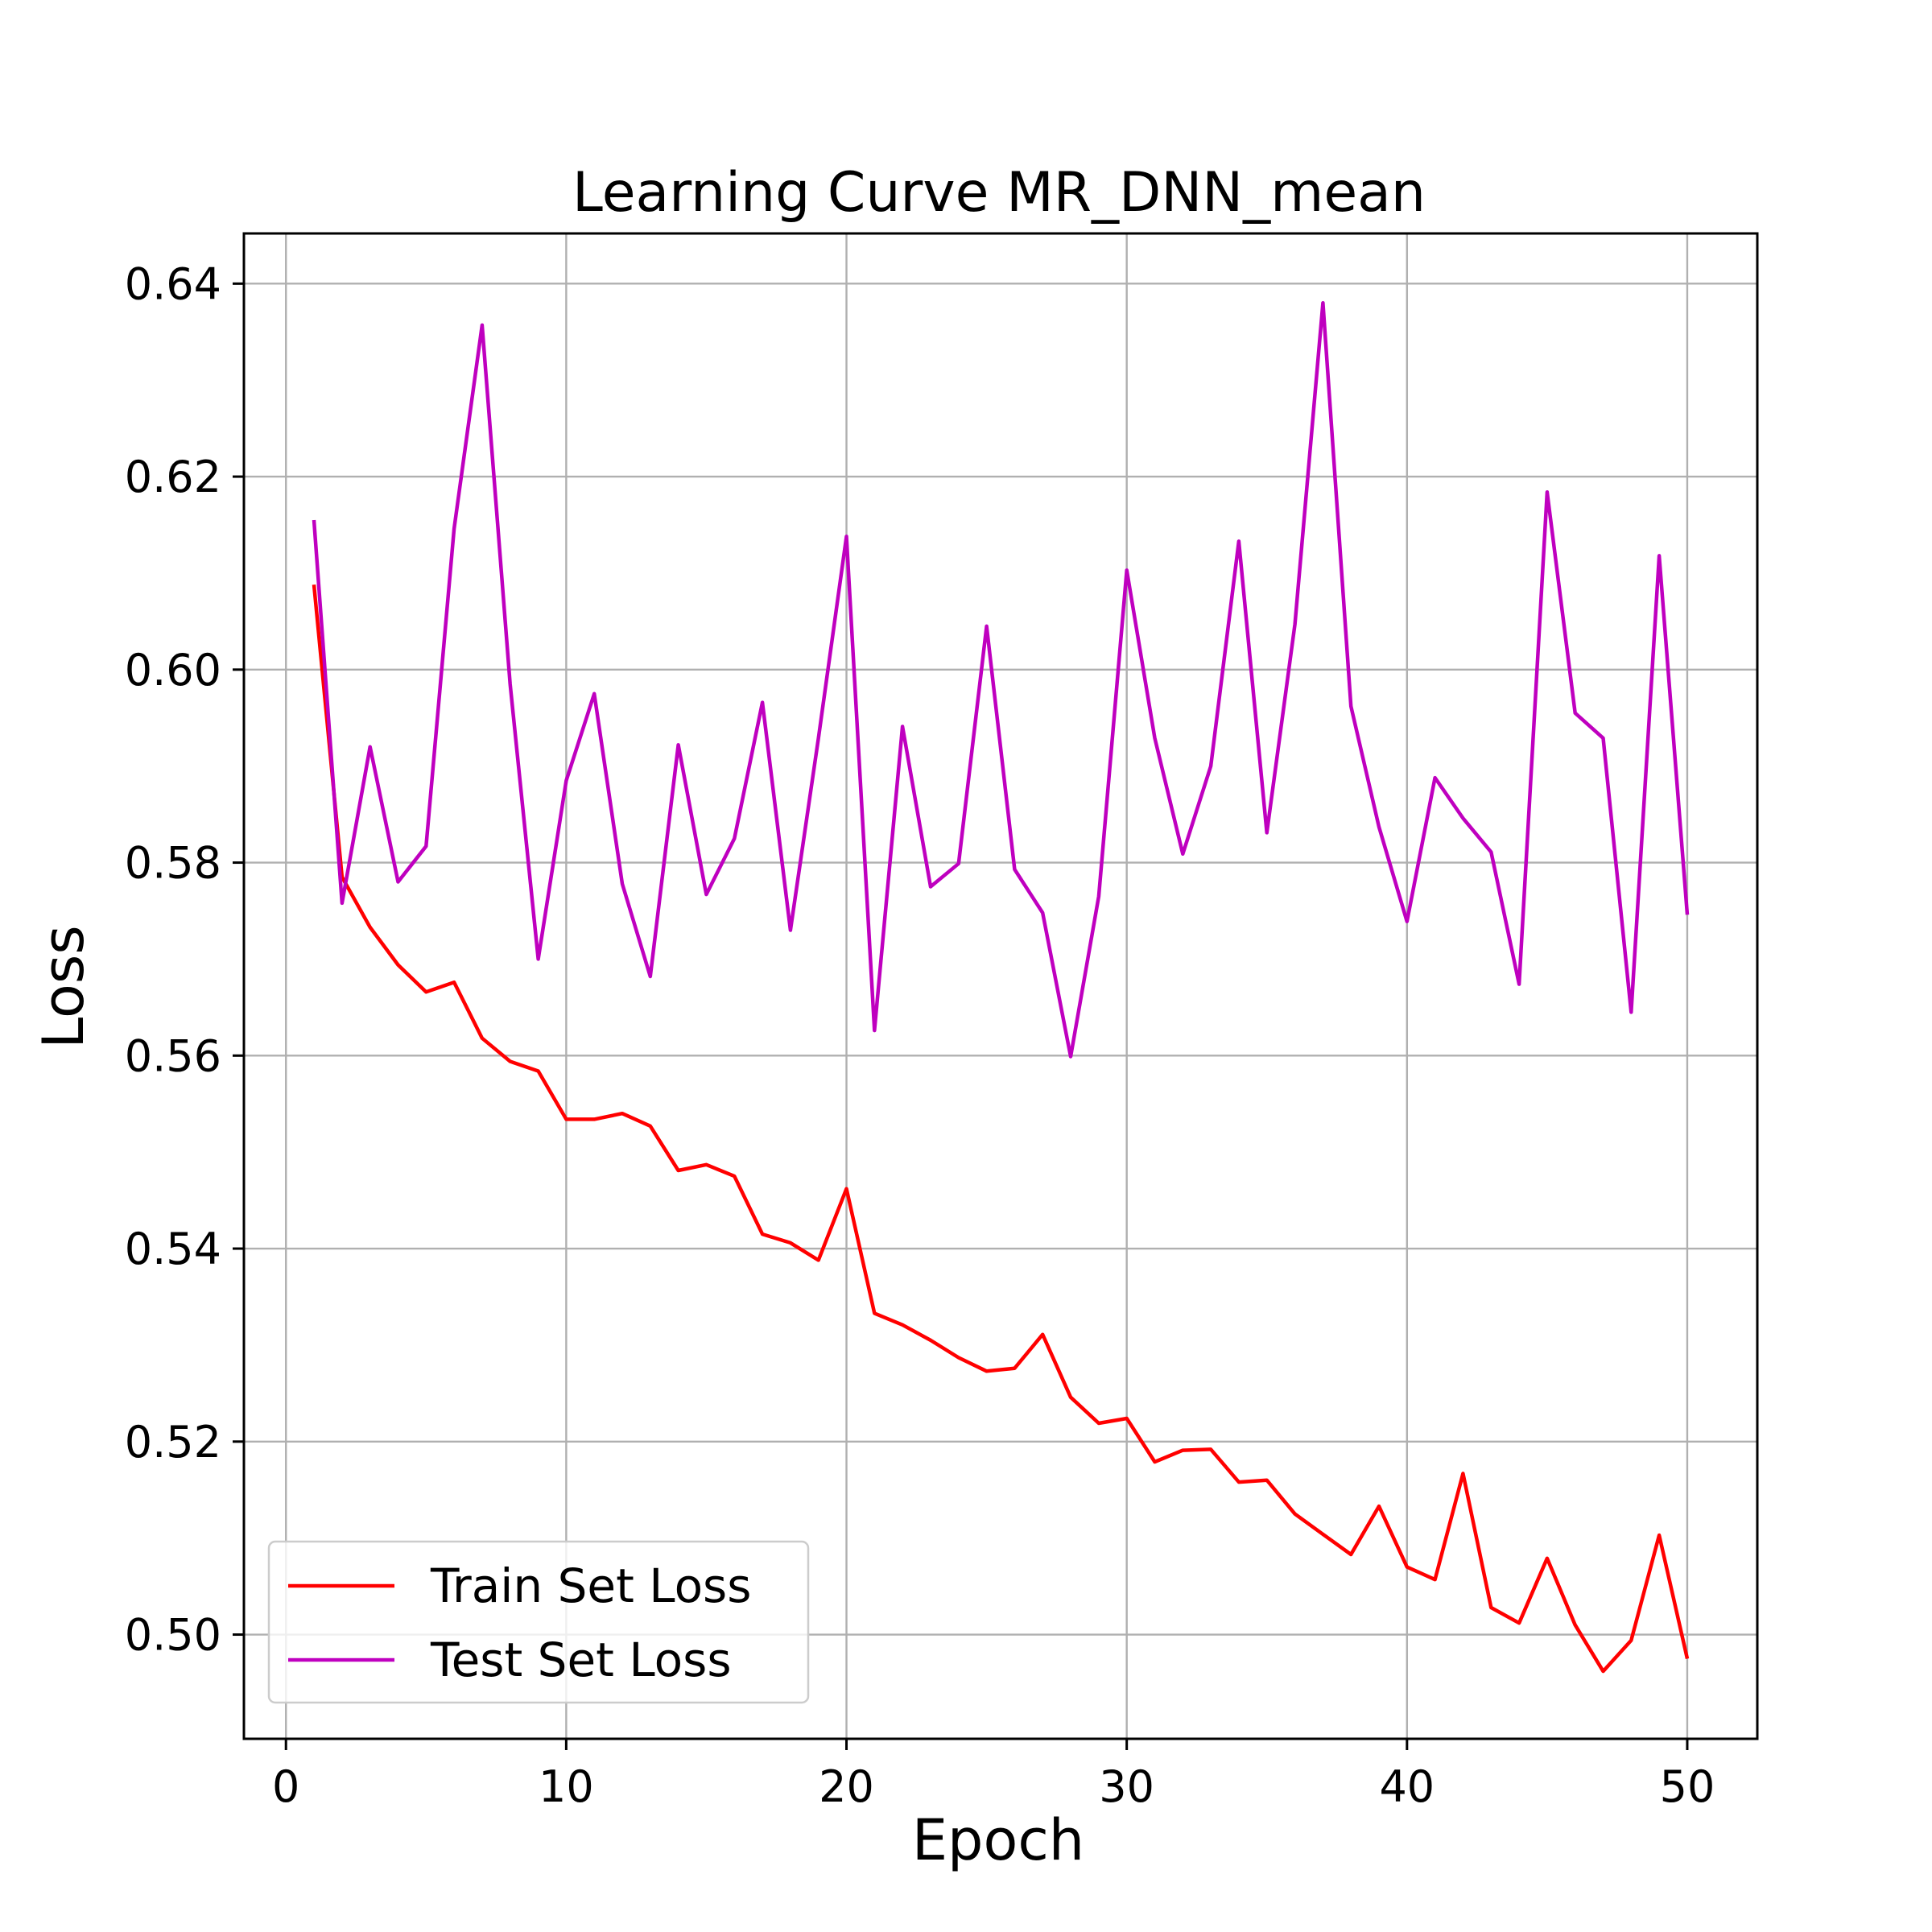 This screenshot has width=1932, height=1932. I want to click on y-tick-label: 0.64, so click(173, 283).